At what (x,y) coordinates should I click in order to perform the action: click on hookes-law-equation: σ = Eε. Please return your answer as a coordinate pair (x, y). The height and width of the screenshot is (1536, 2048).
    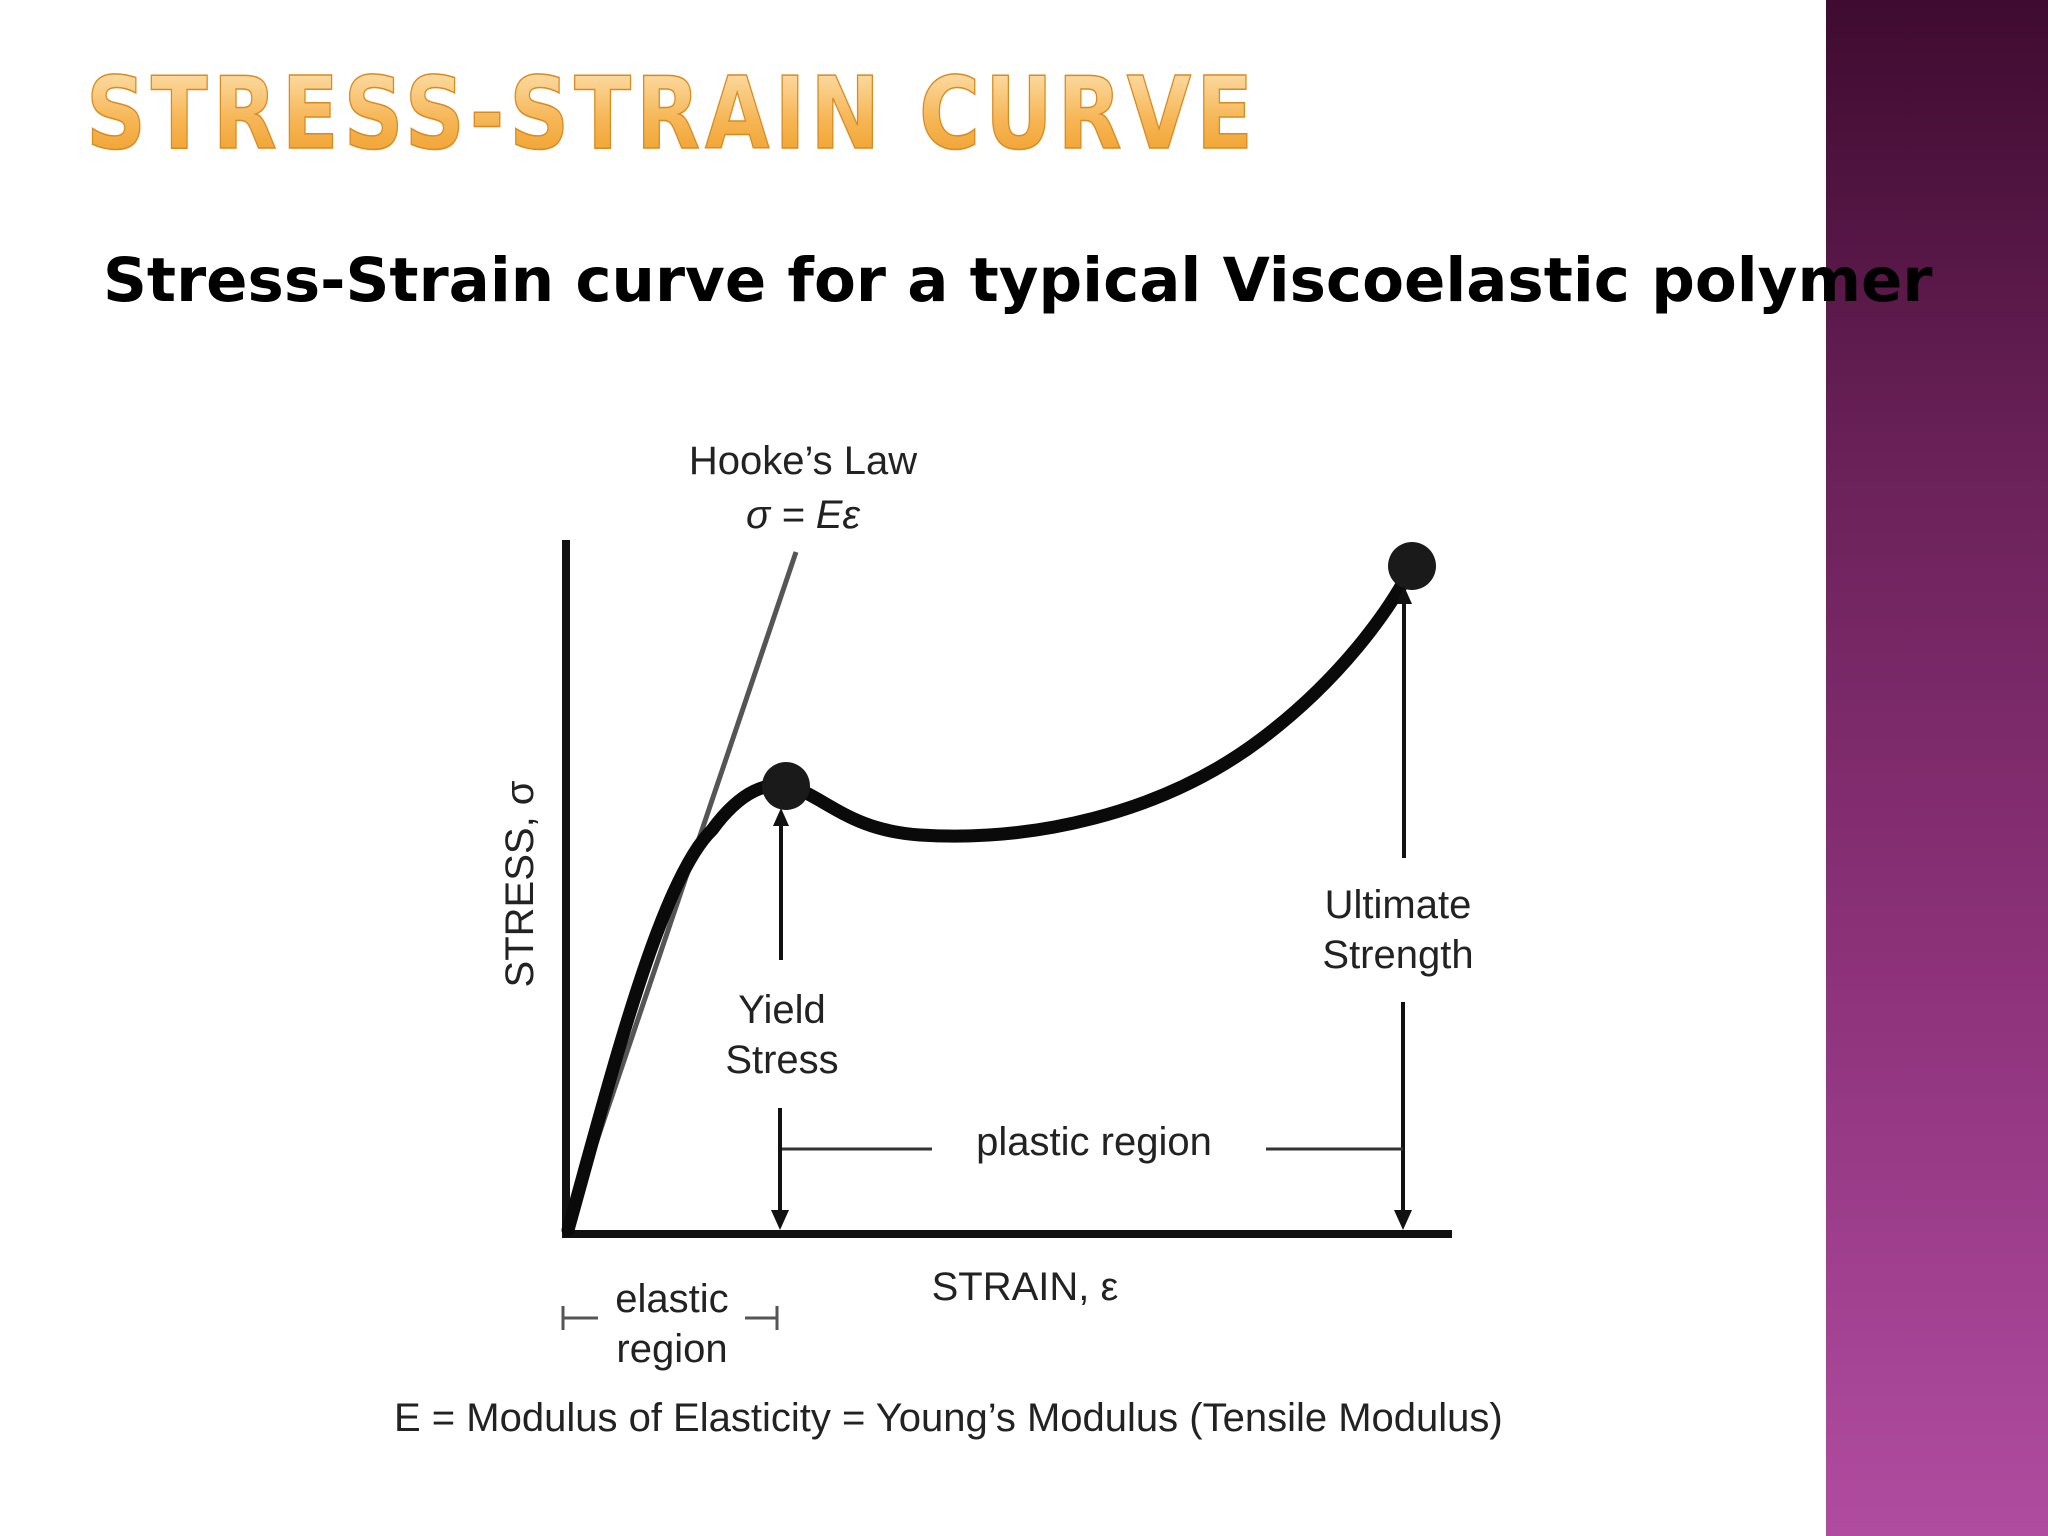
    Looking at the image, I should click on (803, 515).